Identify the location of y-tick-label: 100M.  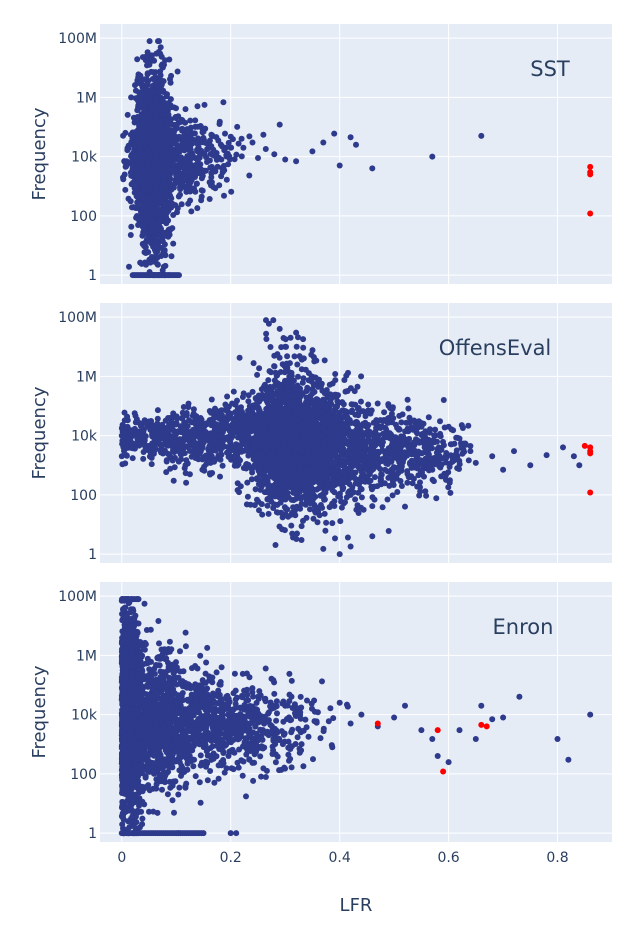
(77, 39).